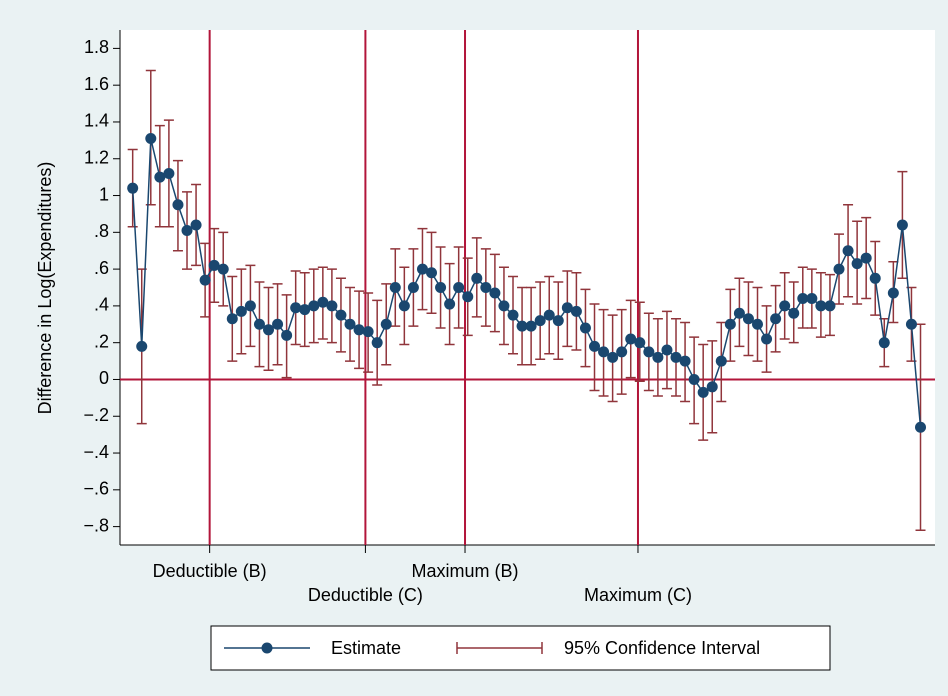 The width and height of the screenshot is (948, 696). Describe the element at coordinates (96, 121) in the screenshot. I see `y-tick-label: 1.4` at that location.